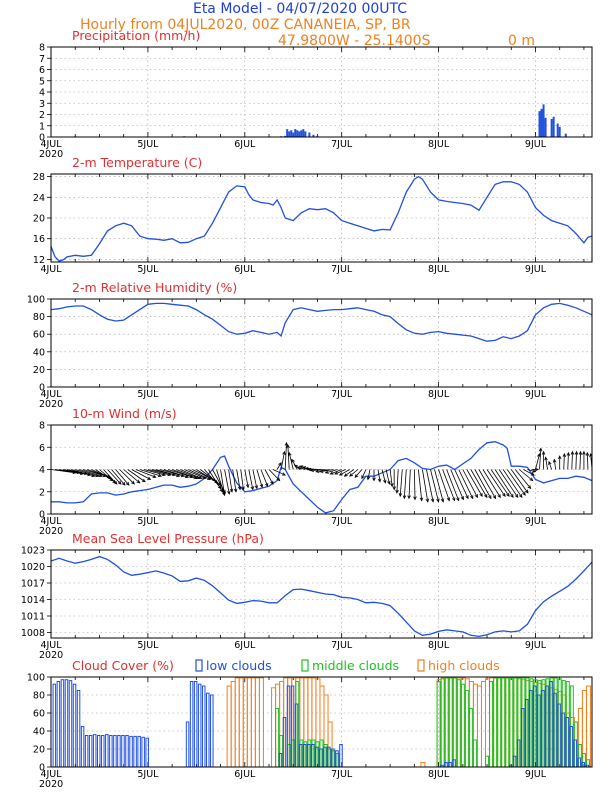 The width and height of the screenshot is (612, 792). What do you see at coordinates (439, 521) in the screenshot?
I see `x-tick-label: 8JUL` at bounding box center [439, 521].